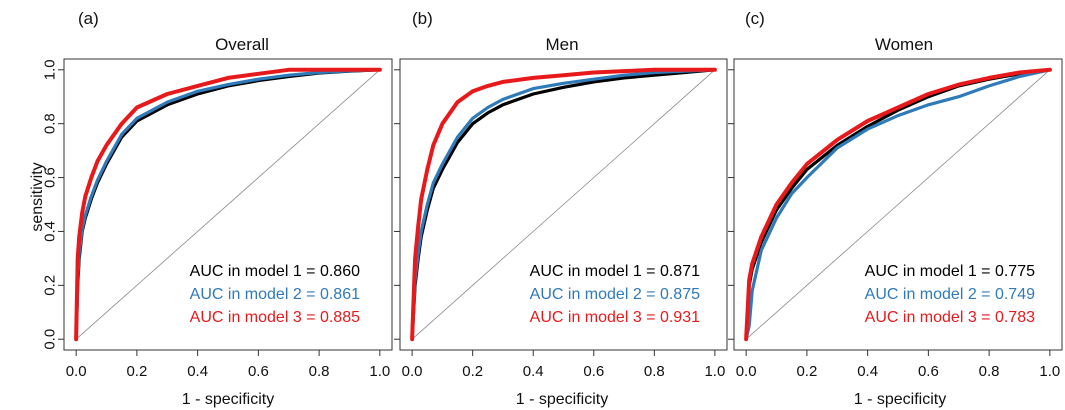  What do you see at coordinates (275, 317) in the screenshot?
I see `auc-label: AUC in model 3 = 0.885` at bounding box center [275, 317].